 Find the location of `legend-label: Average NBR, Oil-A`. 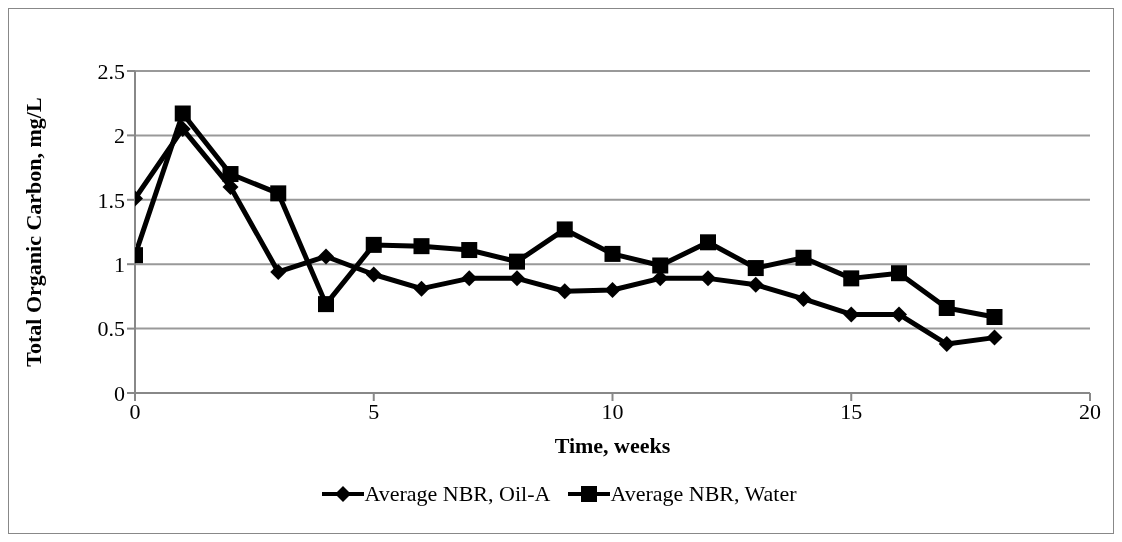

legend-label: Average NBR, Oil-A is located at coordinates (457, 494).